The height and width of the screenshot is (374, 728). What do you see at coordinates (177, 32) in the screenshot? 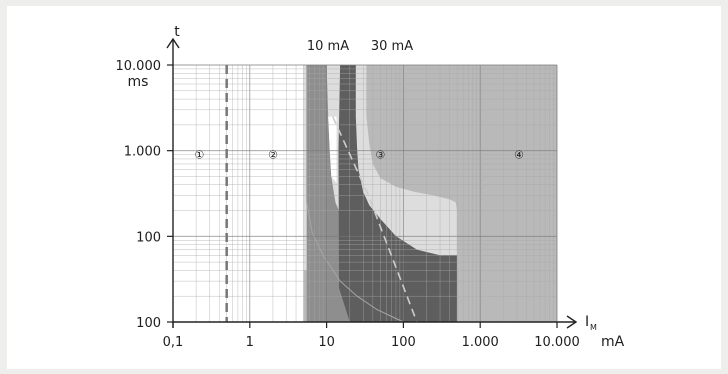
I see `y-axis-label: t` at bounding box center [177, 32].